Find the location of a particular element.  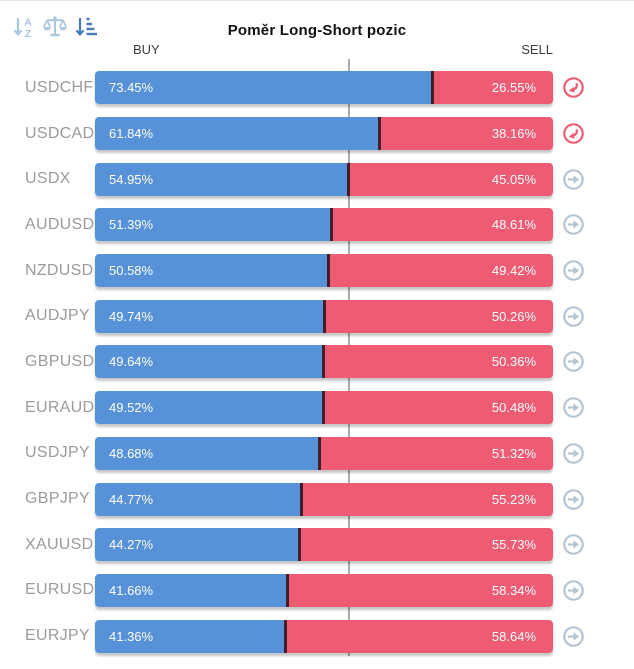

ratio-bar: 50.58% 49.42% is located at coordinates (324, 271).